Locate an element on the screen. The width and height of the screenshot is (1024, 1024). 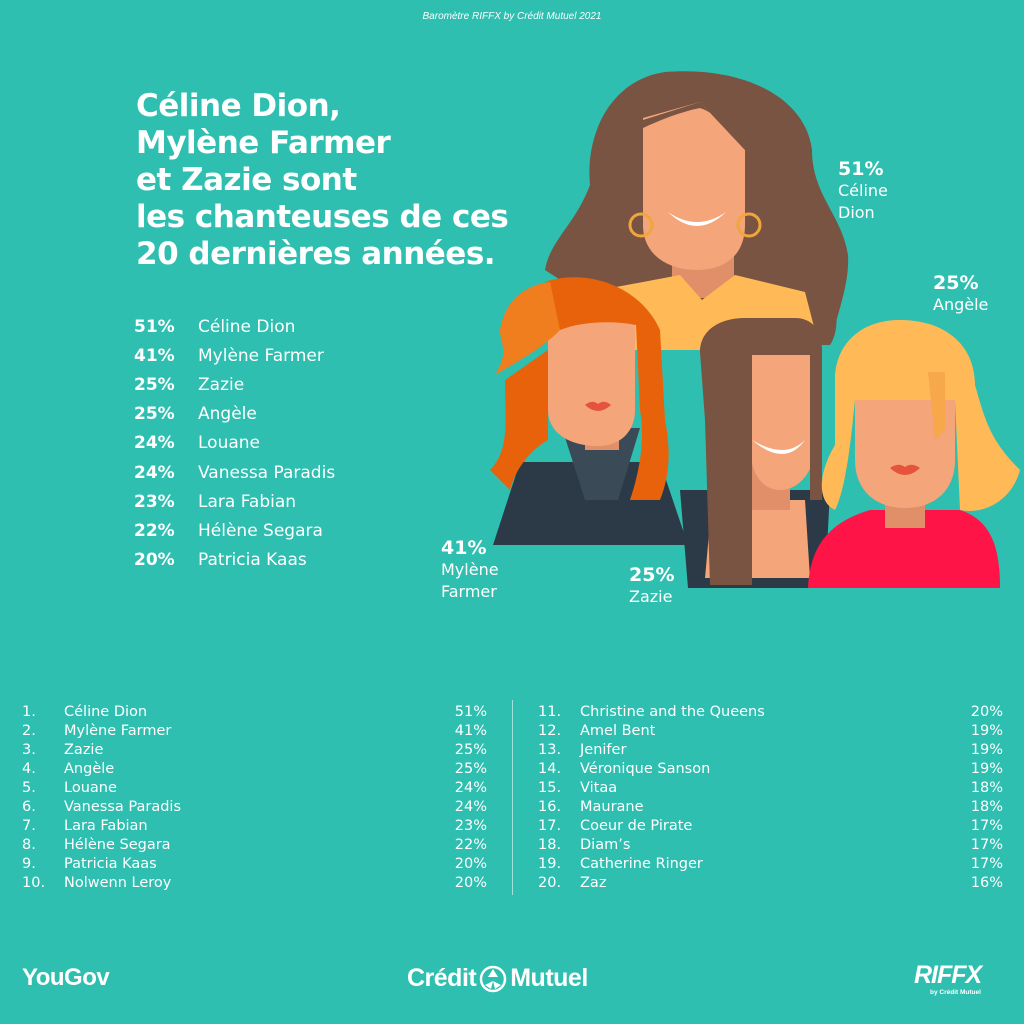
rank-number: 18. is located at coordinates (550, 844).